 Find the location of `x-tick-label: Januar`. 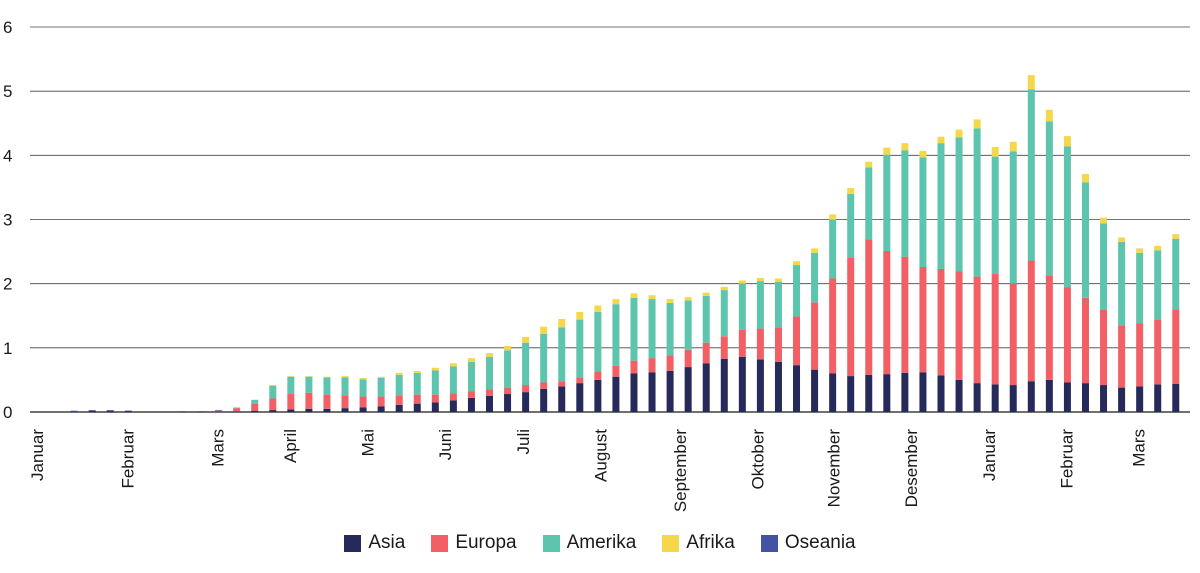

x-tick-label: Januar is located at coordinates (989, 455).